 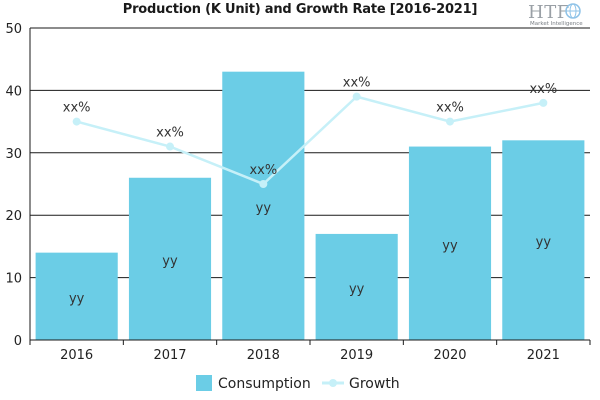 What do you see at coordinates (449, 355) in the screenshot?
I see `x-tick-label: 2020` at bounding box center [449, 355].